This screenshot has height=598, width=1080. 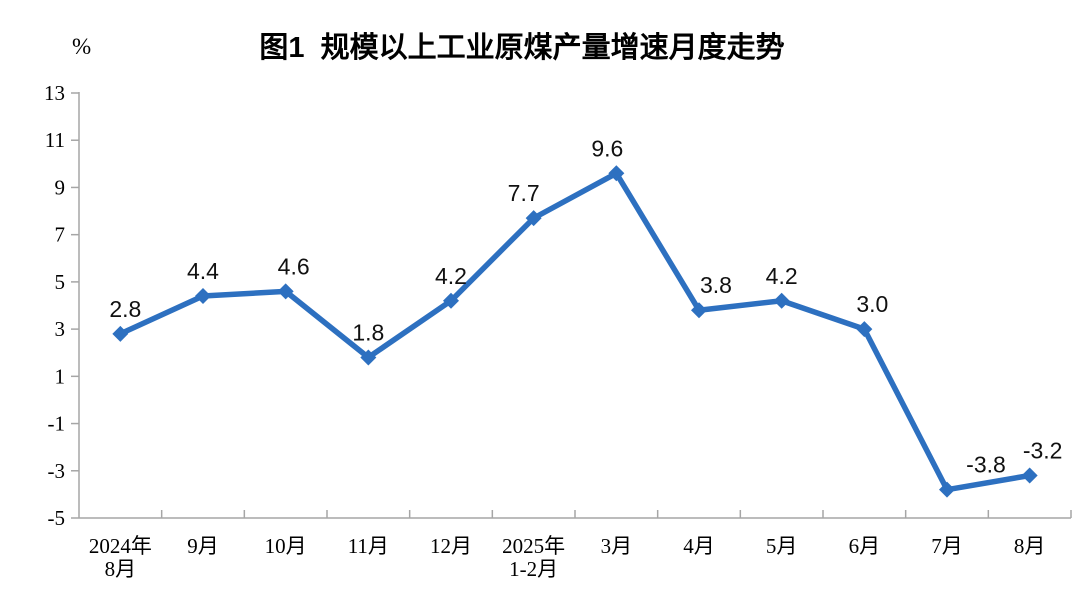 What do you see at coordinates (120, 546) in the screenshot?
I see `x-axis-category-label-line: 2024年` at bounding box center [120, 546].